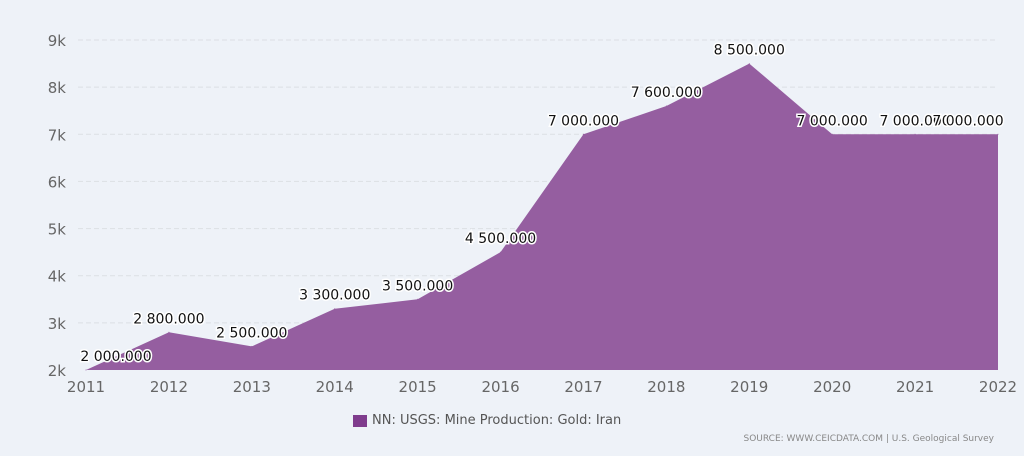 This screenshot has height=456, width=1024. I want to click on data-label: 4 500.000, so click(500, 239).